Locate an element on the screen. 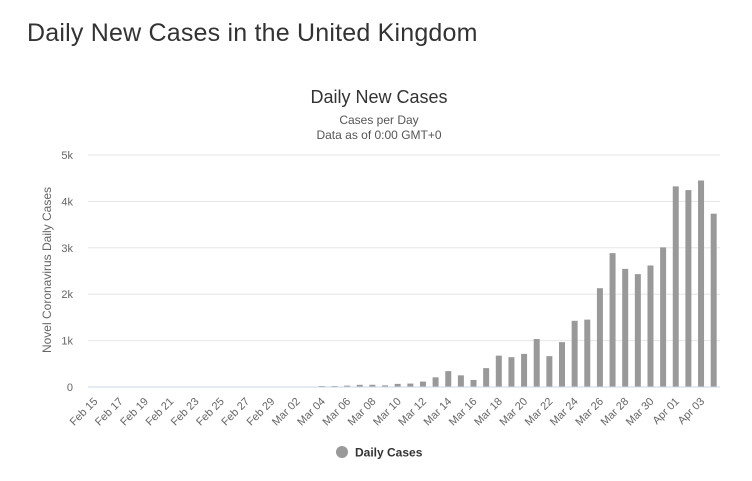  chart-title: Daily New Cases is located at coordinates (378, 97).